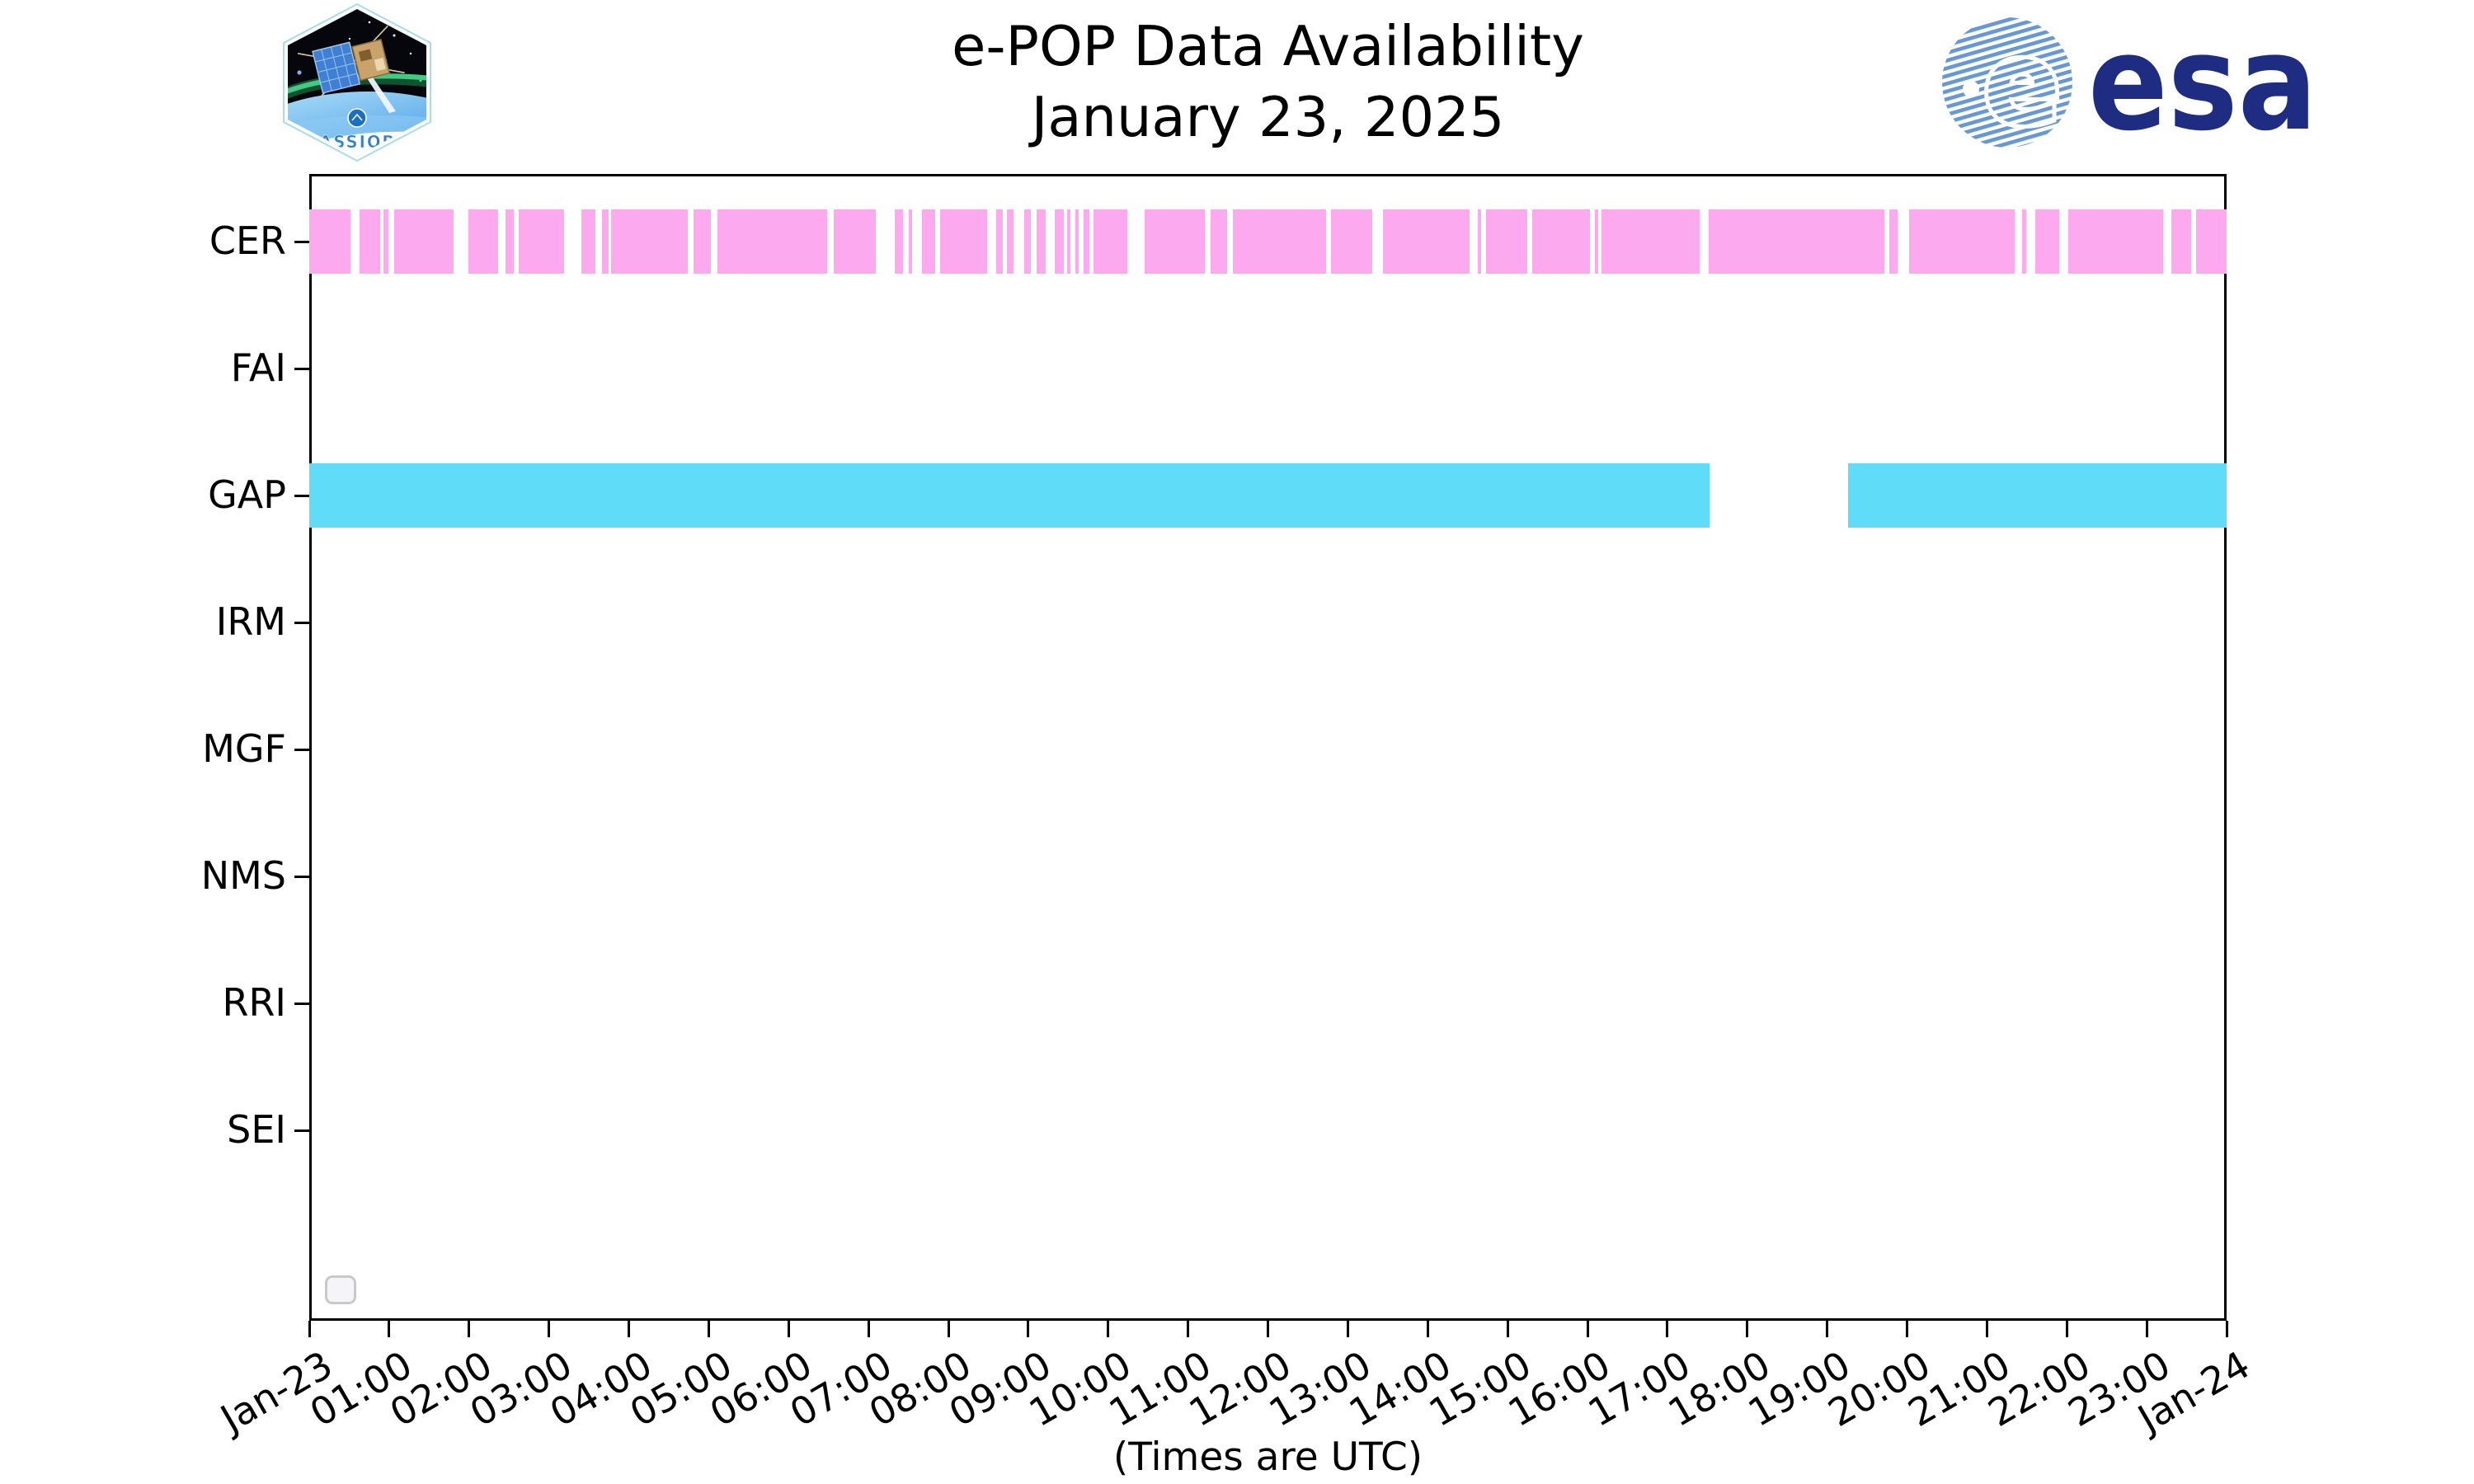  Describe the element at coordinates (379, 91) in the screenshot. I see `patch-beam` at that location.